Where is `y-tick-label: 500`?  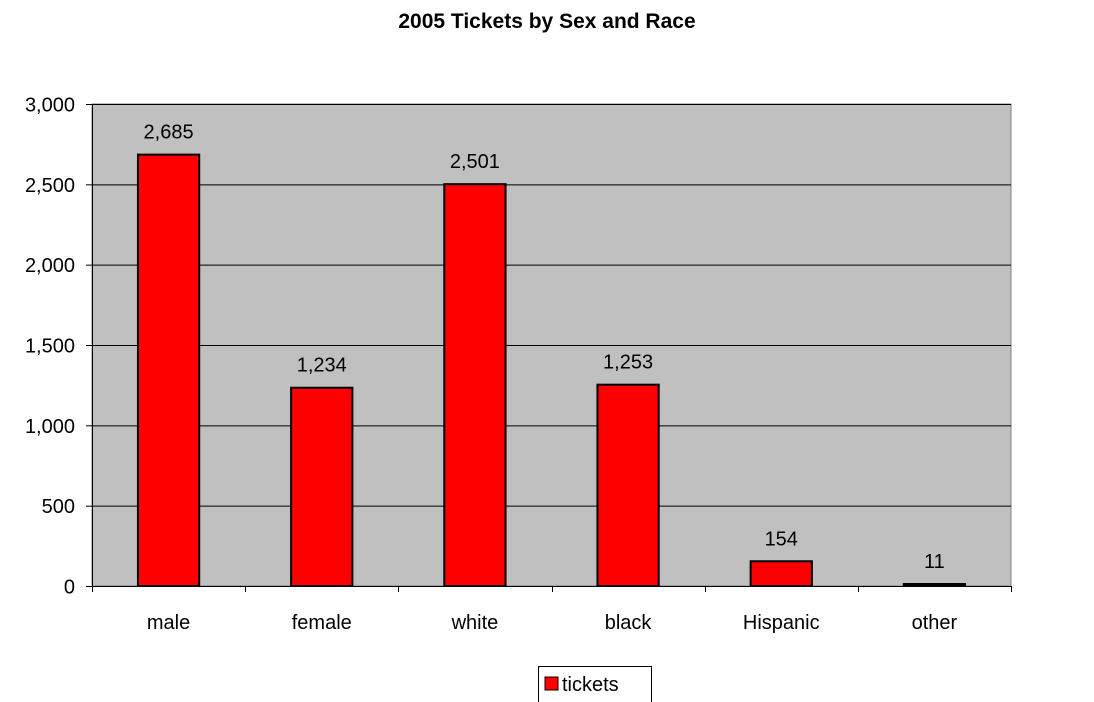
y-tick-label: 500 is located at coordinates (58, 507).